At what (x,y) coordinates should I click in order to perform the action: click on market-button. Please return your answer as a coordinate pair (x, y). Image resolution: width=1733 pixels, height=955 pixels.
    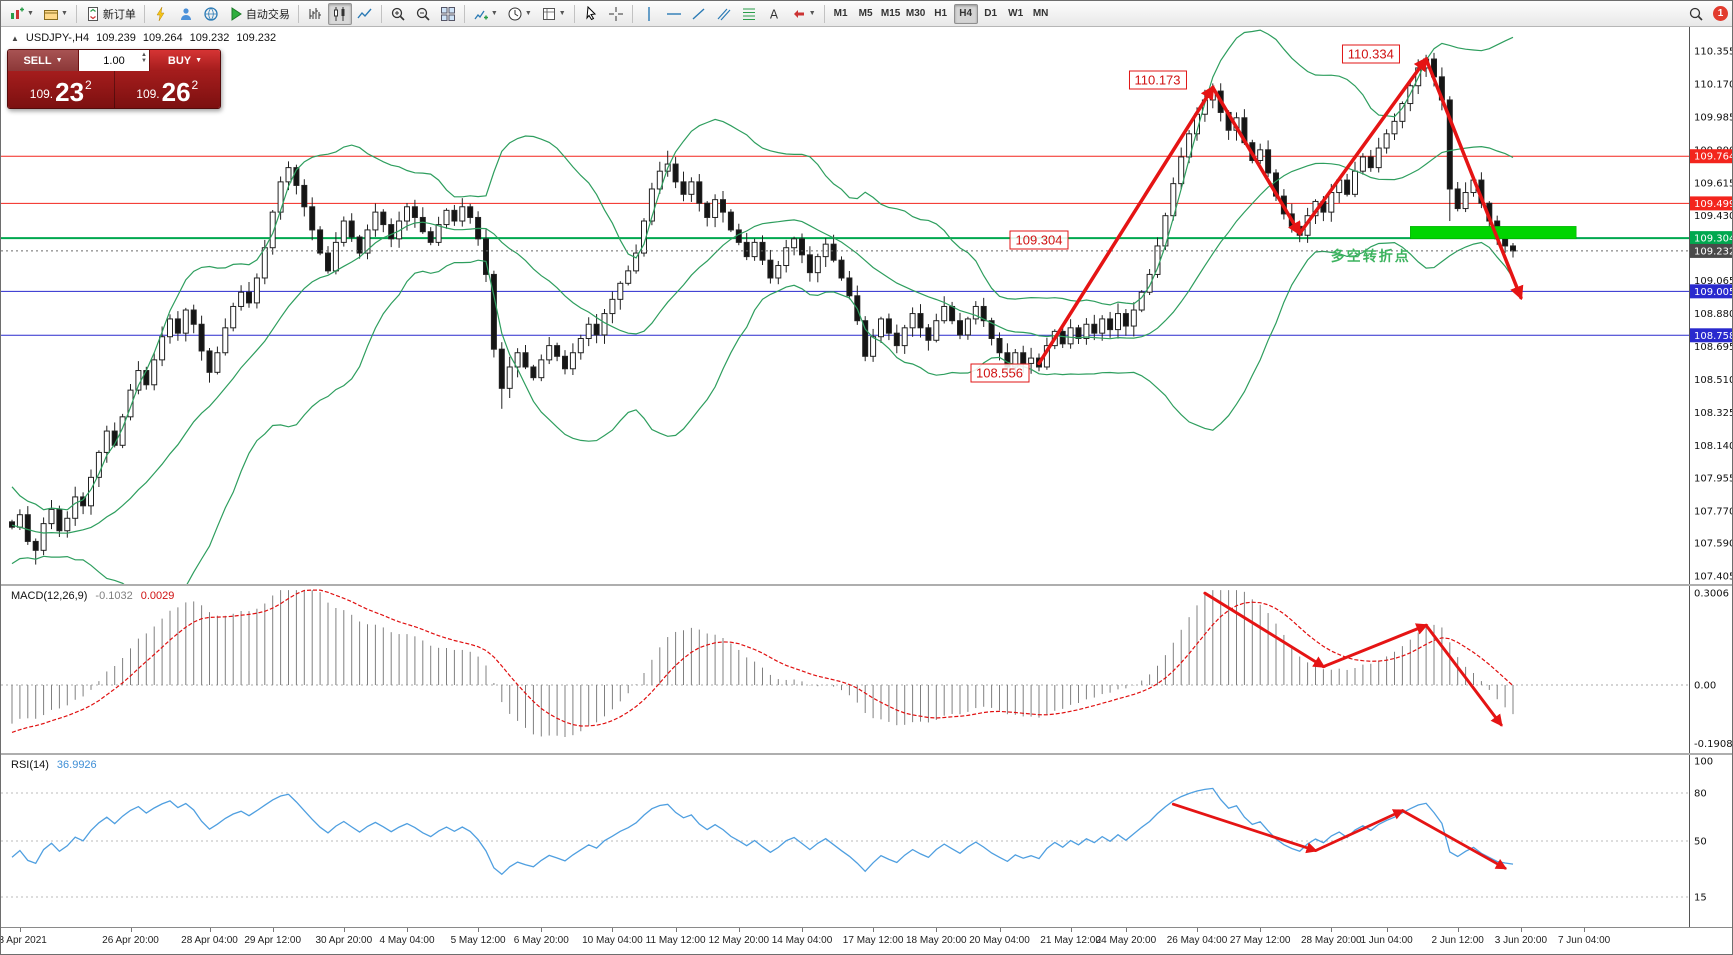
    Looking at the image, I should click on (211, 14).